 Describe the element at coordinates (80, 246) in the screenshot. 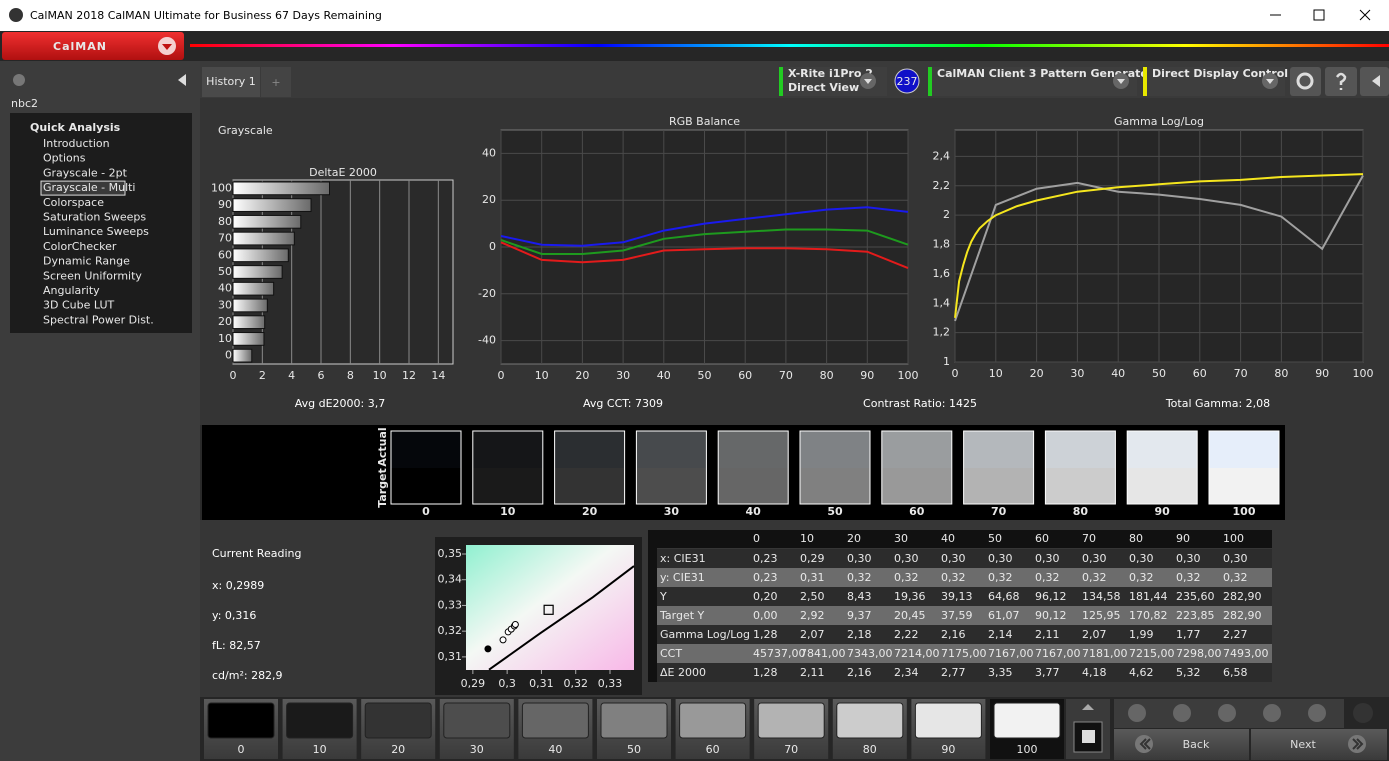

I see `tree-item: ColorChecker` at that location.